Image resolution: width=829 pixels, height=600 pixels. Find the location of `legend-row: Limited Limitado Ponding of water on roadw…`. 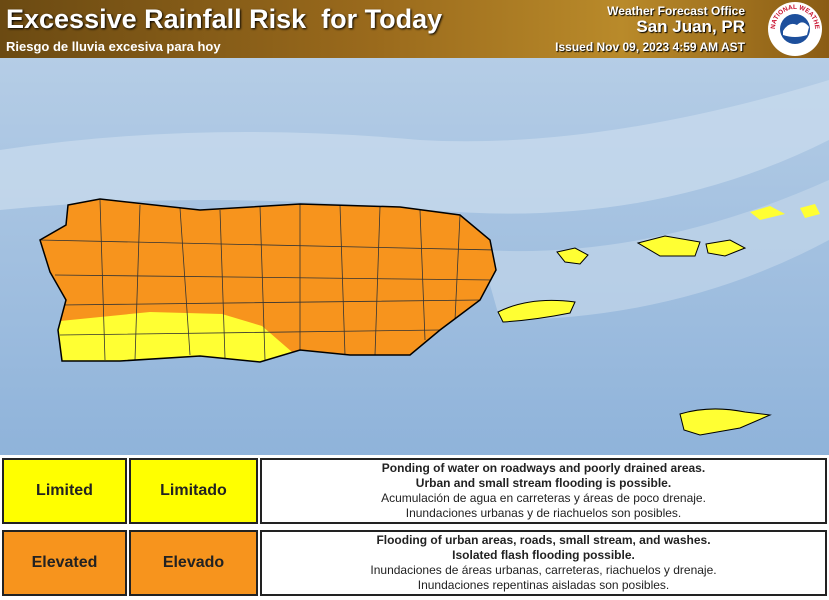

legend-row: Limited Limitado Ponding of water on roadw… is located at coordinates (414, 490).